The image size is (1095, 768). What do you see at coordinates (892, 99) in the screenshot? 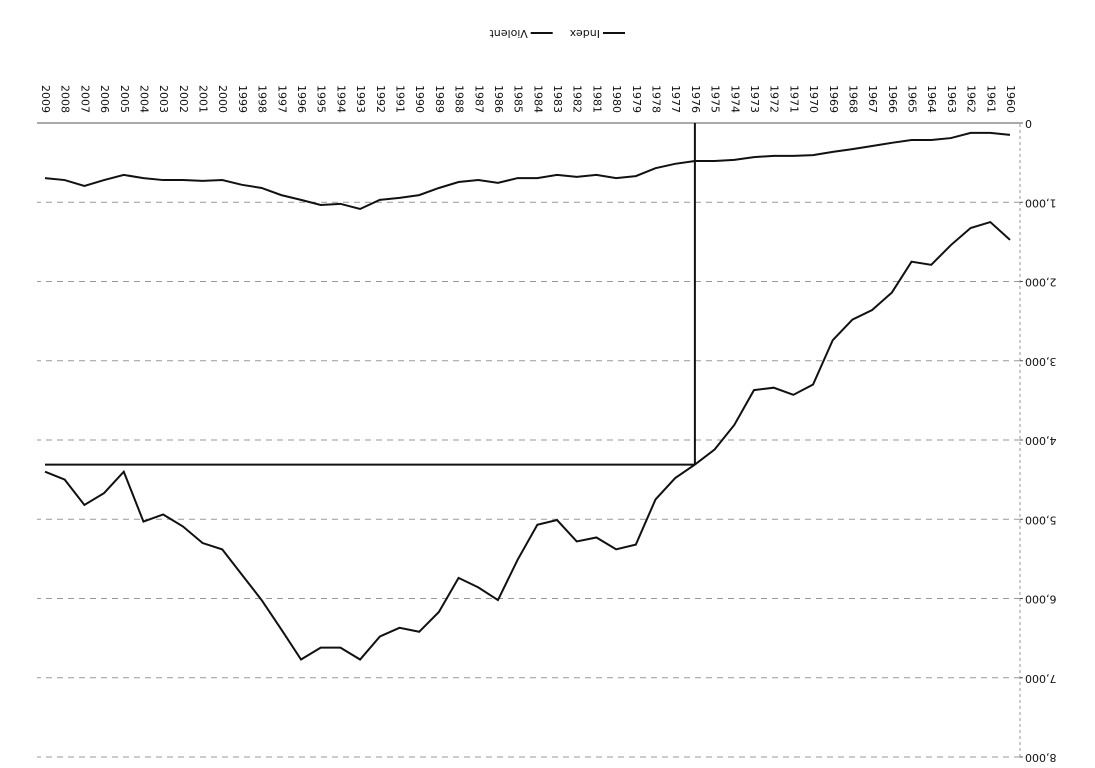
I see `x-tick-label: 1966` at bounding box center [892, 99].